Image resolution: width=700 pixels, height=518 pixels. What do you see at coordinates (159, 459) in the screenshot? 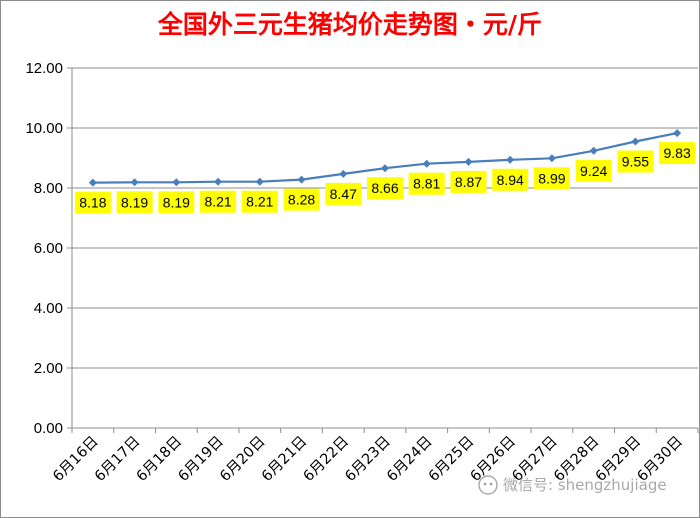
I see `x-tick-label: 6月18日` at bounding box center [159, 459].